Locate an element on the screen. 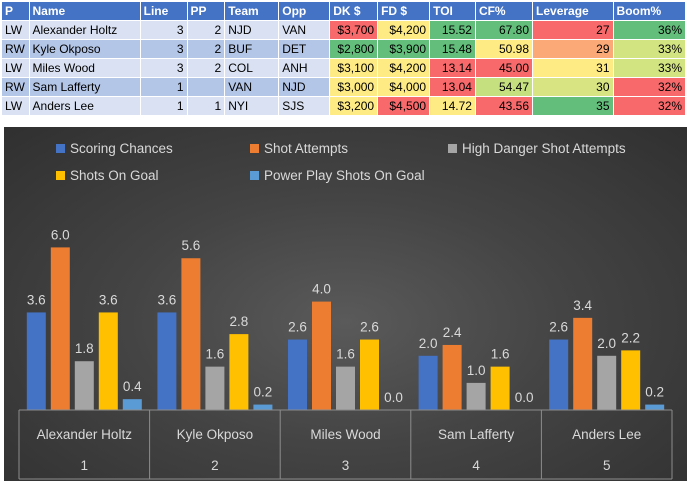 Image resolution: width=687 pixels, height=481 pixels. header-pp: PP is located at coordinates (206, 11).